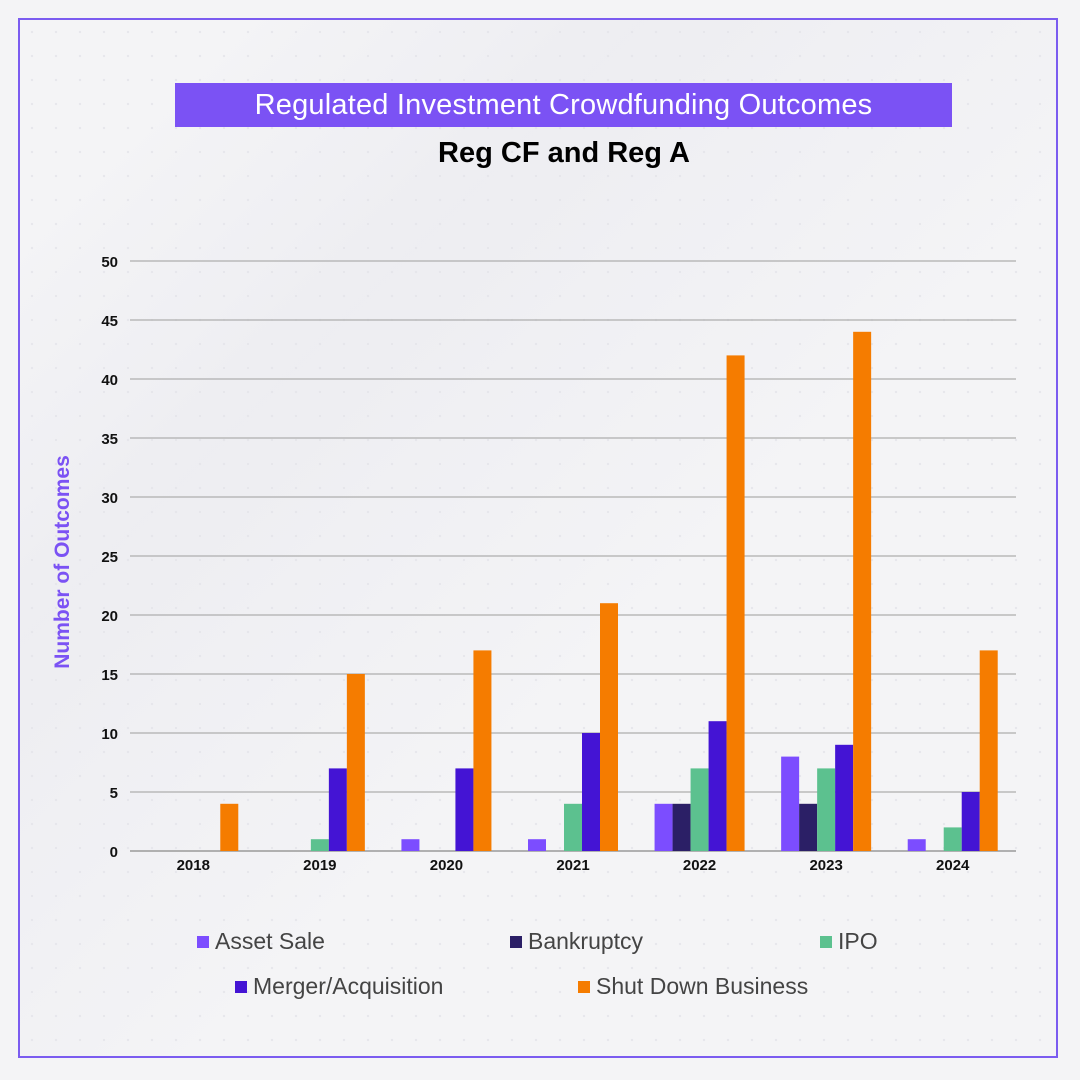 This screenshot has width=1080, height=1080. Describe the element at coordinates (114, 793) in the screenshot. I see `y-tick-label: 5` at that location.